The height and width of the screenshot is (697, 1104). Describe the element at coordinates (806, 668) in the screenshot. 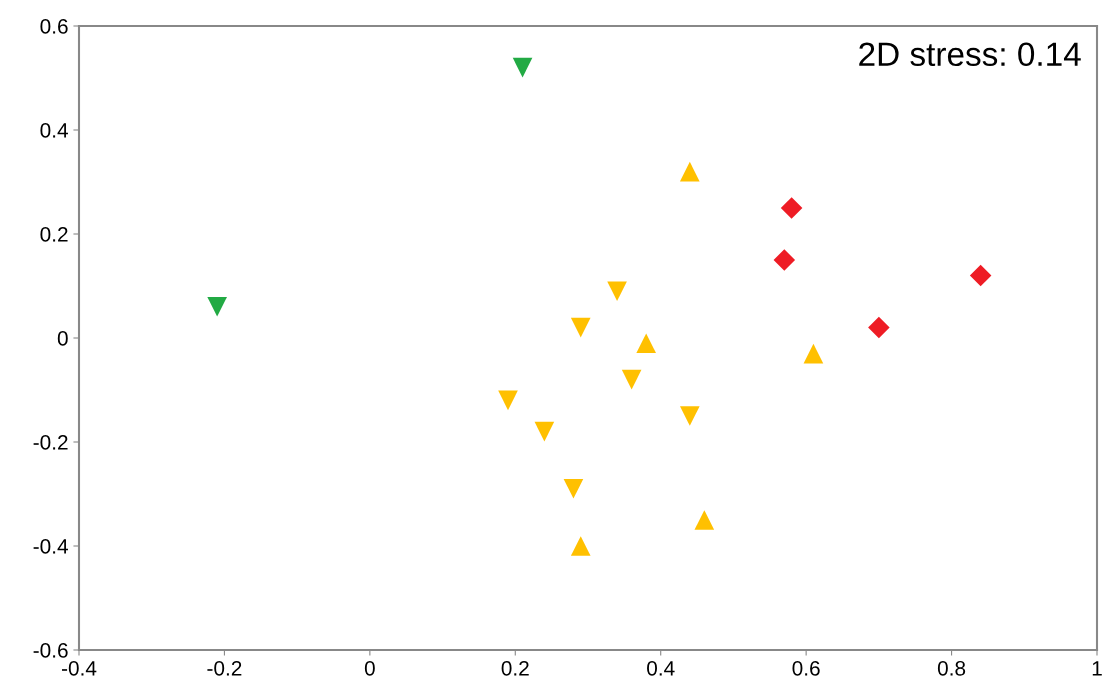

I see `x-tick-label: 0.6` at that location.